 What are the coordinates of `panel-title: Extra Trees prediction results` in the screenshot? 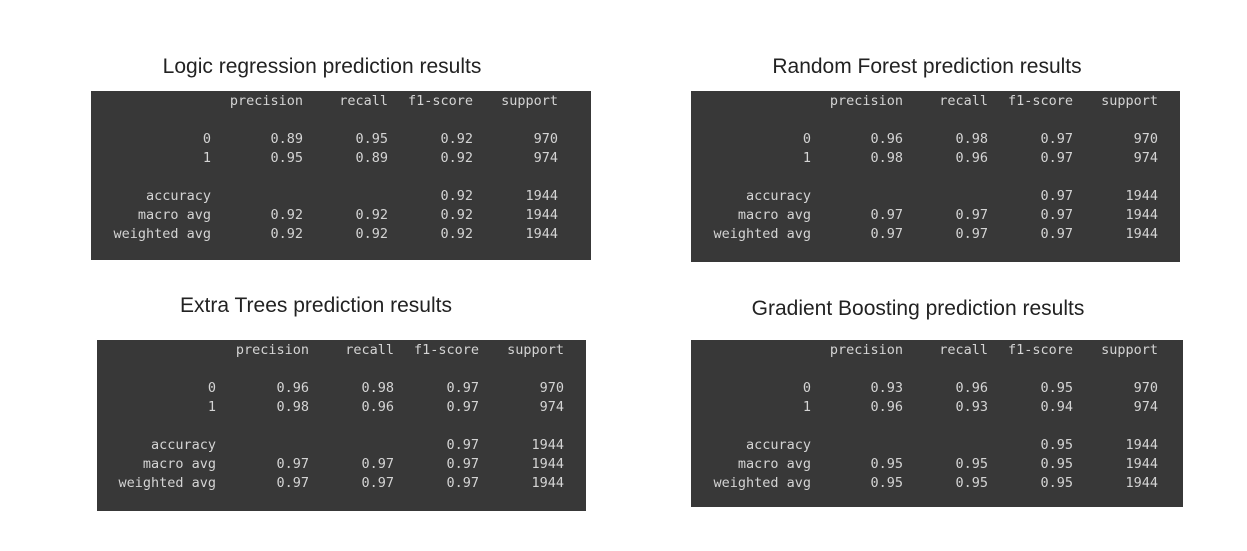 It's located at (316, 305).